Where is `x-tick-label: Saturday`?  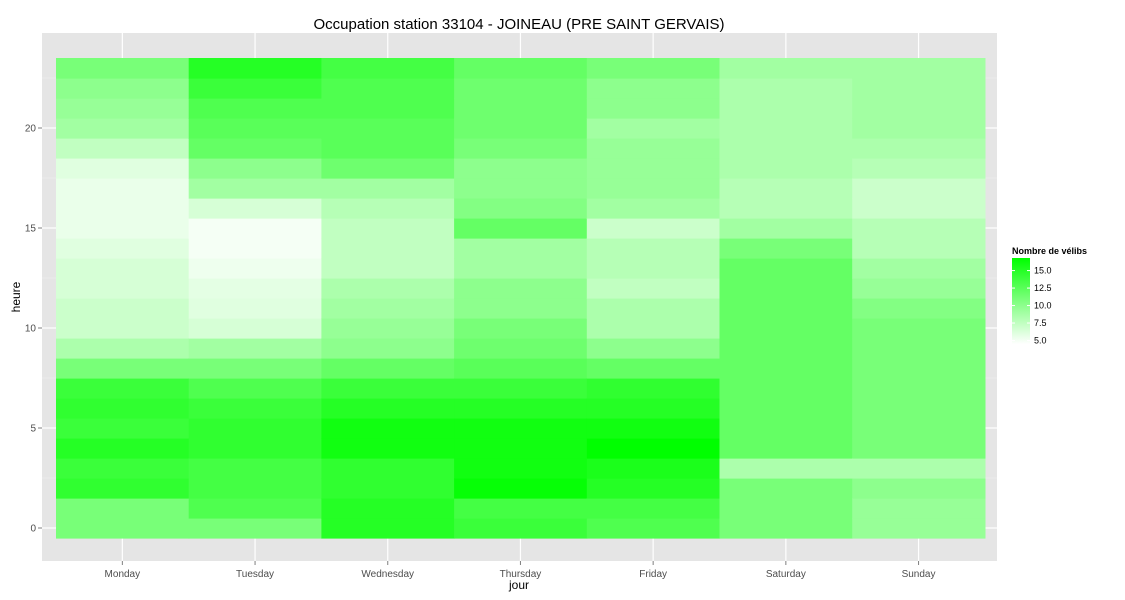
x-tick-label: Saturday is located at coordinates (786, 574).